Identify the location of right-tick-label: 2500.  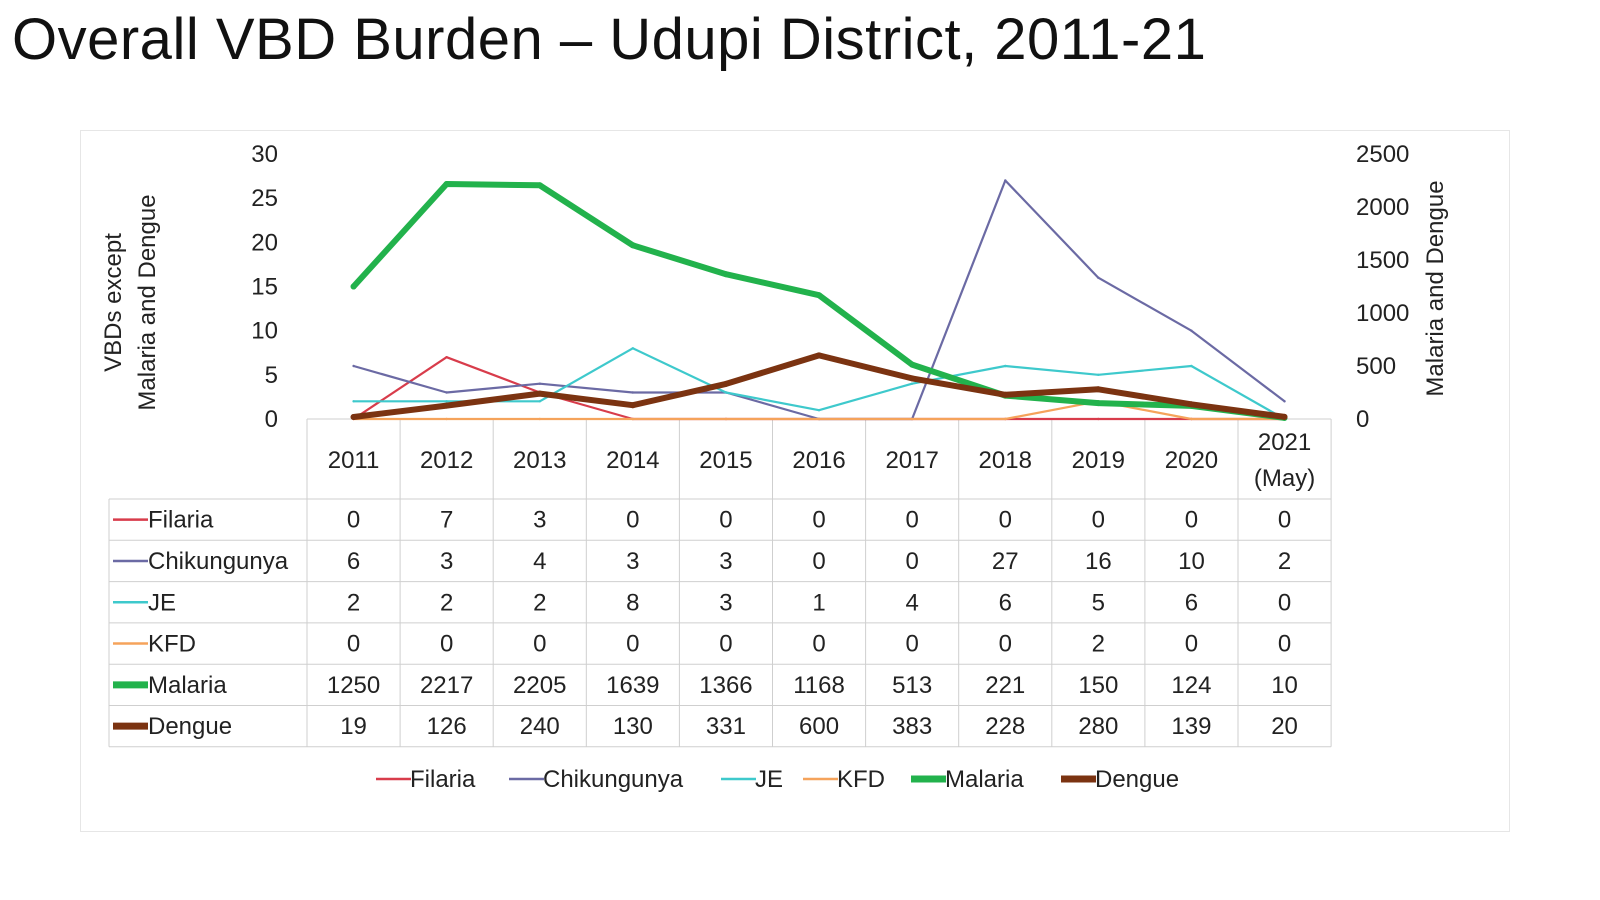
(1382, 154).